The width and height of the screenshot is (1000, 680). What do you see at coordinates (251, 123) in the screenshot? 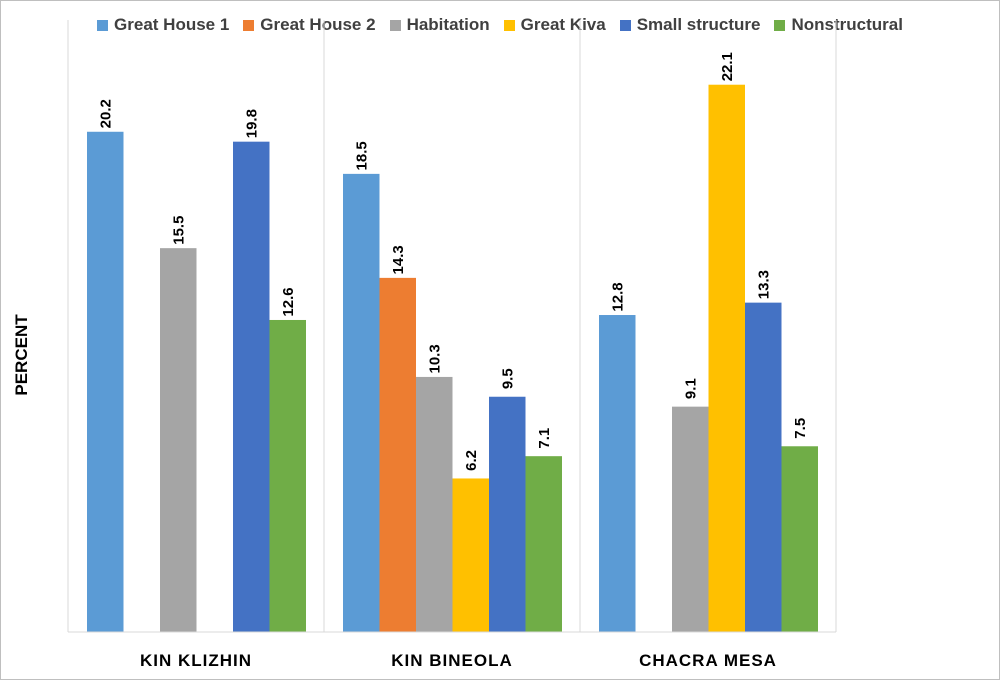
I see `data-label: 19.8` at bounding box center [251, 123].